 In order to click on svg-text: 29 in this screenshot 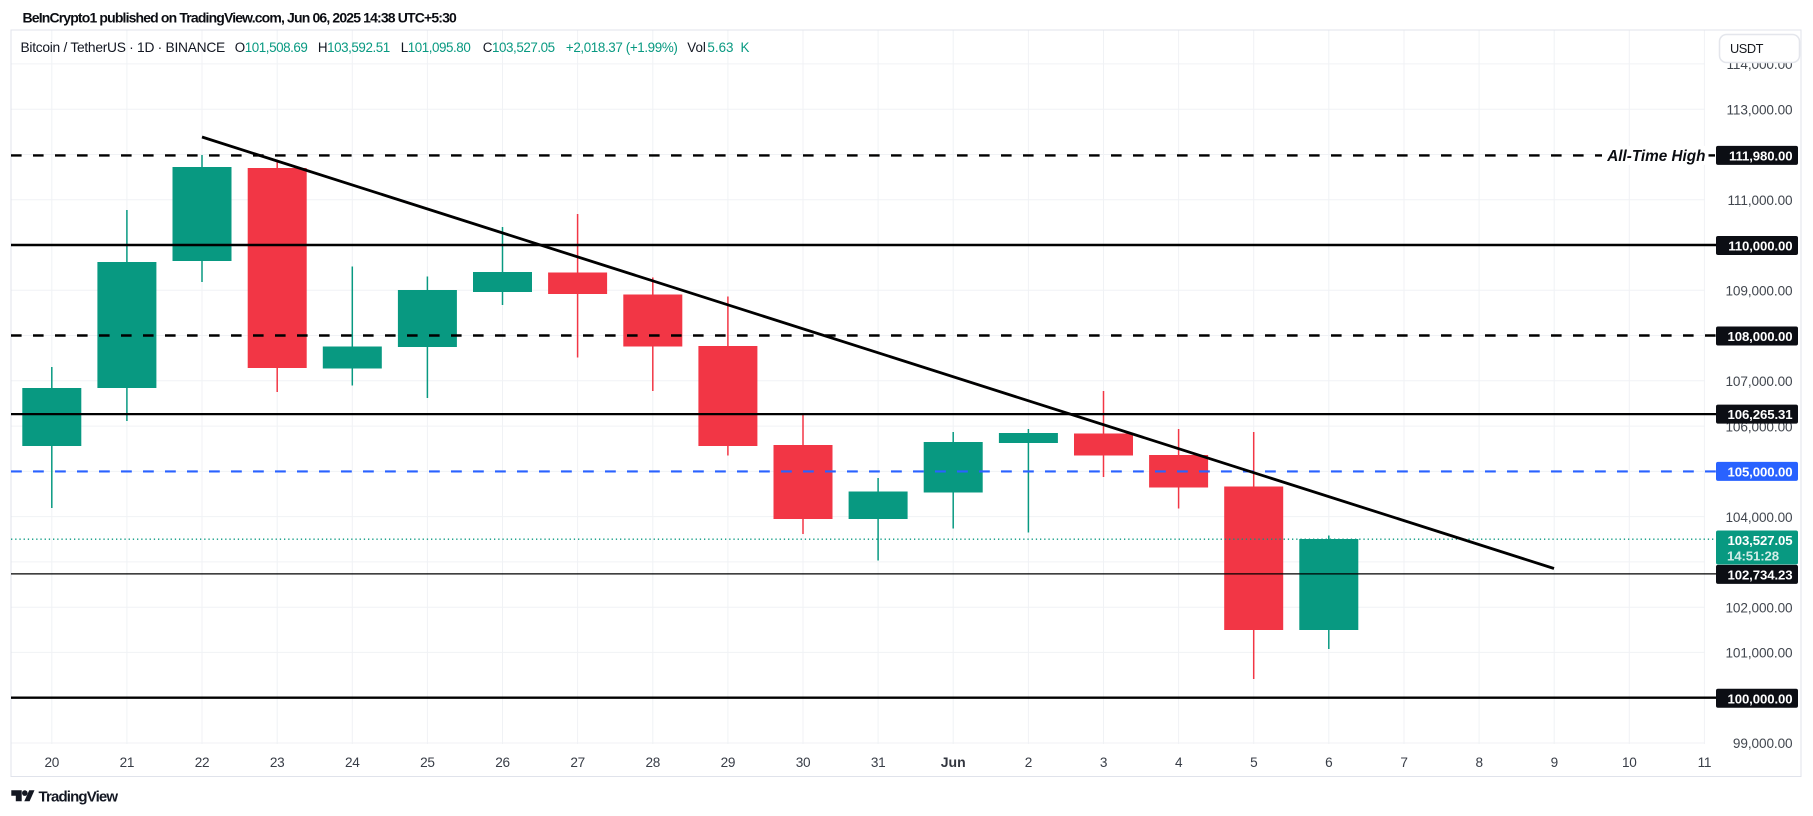, I will do `click(728, 762)`.